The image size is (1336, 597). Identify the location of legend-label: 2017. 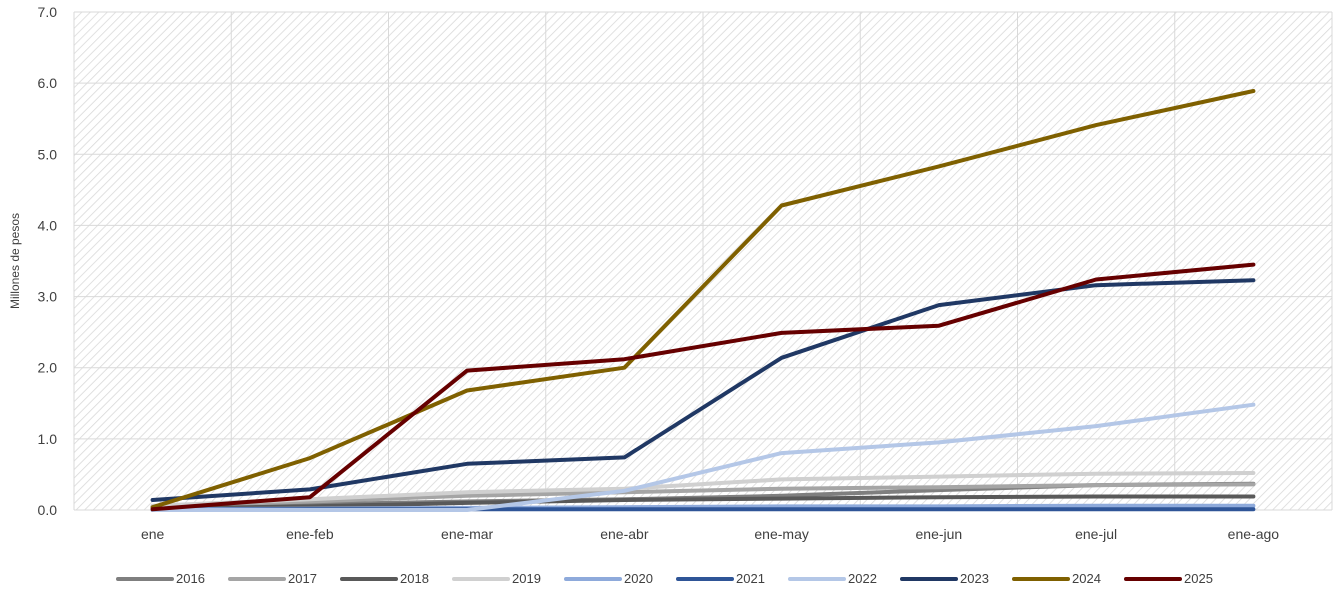
(302, 578).